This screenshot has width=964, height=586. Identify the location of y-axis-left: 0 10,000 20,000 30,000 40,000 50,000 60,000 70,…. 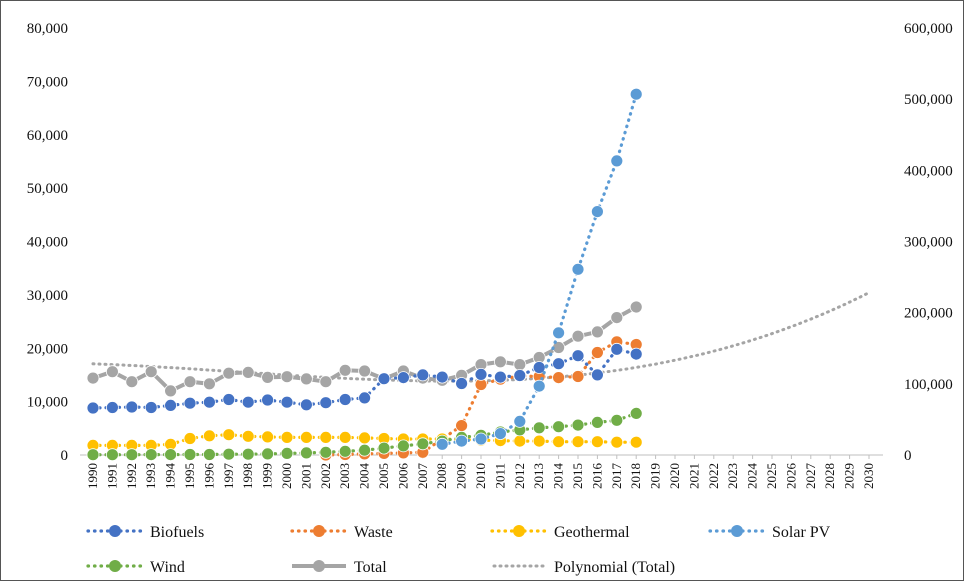
(47, 242).